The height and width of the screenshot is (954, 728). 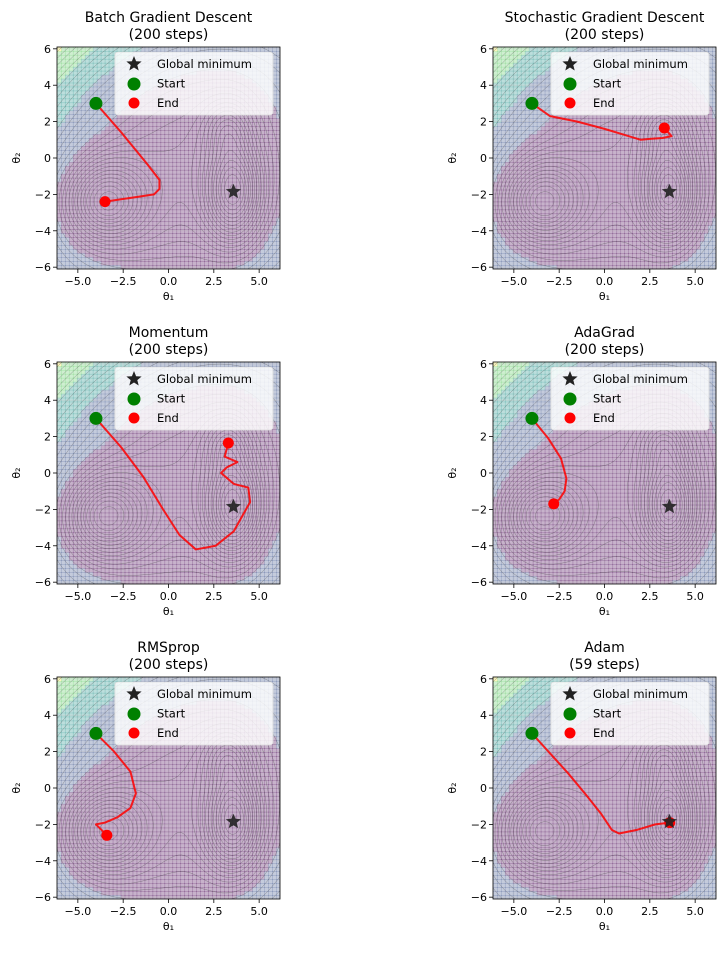 What do you see at coordinates (214, 281) in the screenshot?
I see `x-tick-label: 2.5` at bounding box center [214, 281].